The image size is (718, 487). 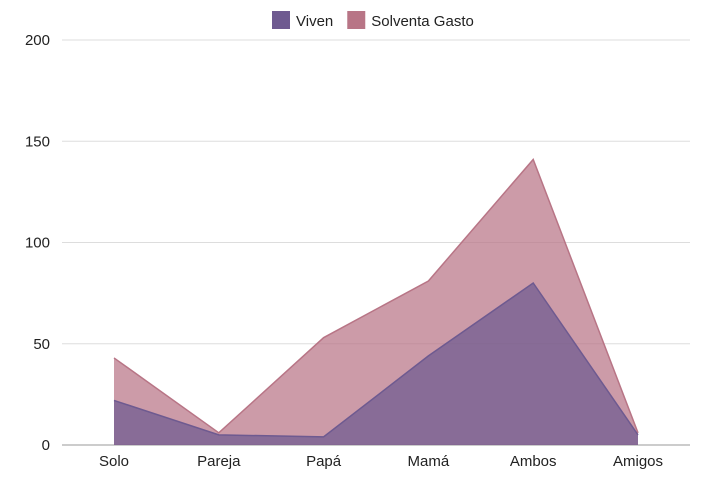 I want to click on y-axis-labels: 0 50 100 150 200, so click(x=37, y=243).